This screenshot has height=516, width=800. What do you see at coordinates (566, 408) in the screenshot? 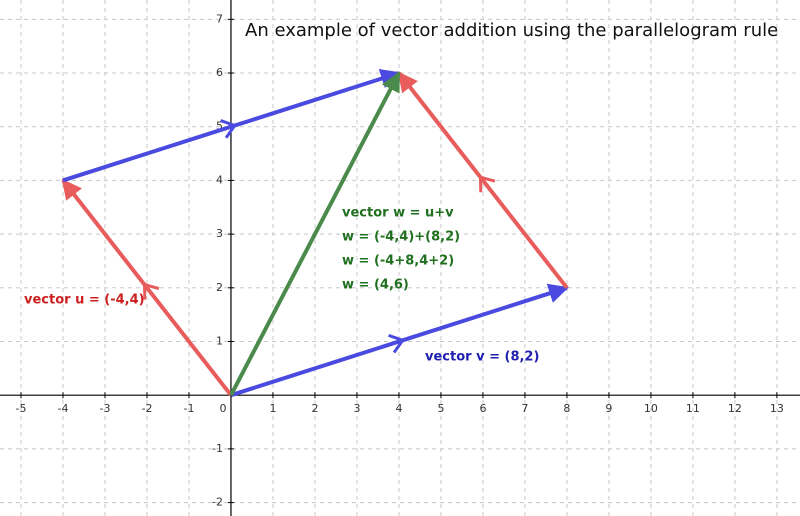
I see `x-tick-label: 8` at bounding box center [566, 408].